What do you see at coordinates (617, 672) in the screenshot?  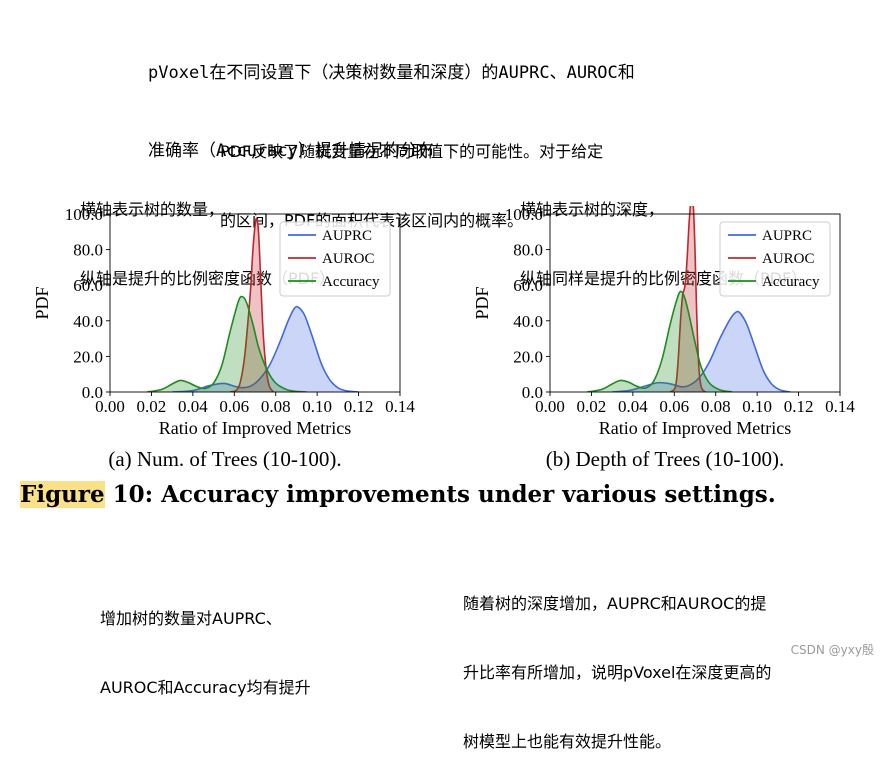 I see `right-conclusion-line-2: 升比率有所增加，说明pVoxel在深度更高的` at bounding box center [617, 672].